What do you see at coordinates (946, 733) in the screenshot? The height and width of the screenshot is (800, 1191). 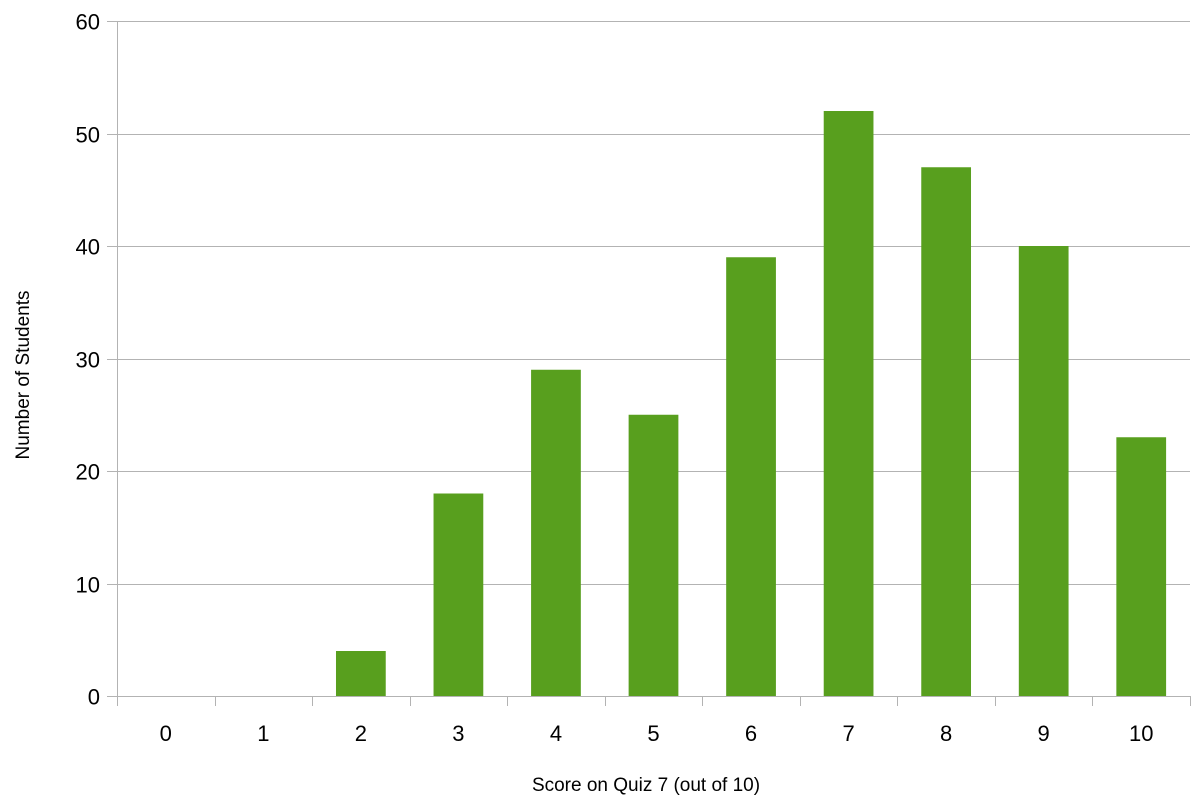 I see `x-tick-label-8: 8` at bounding box center [946, 733].